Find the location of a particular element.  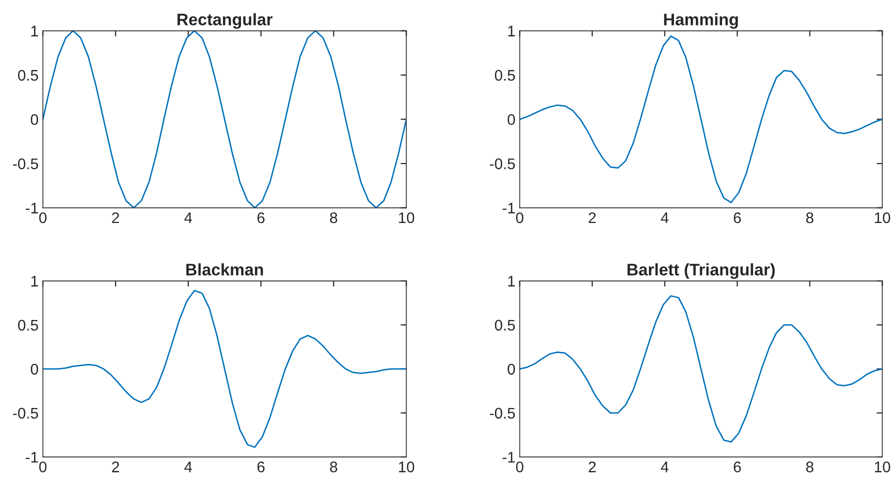

chart-title: Barlett (Triangular) is located at coordinates (701, 271).